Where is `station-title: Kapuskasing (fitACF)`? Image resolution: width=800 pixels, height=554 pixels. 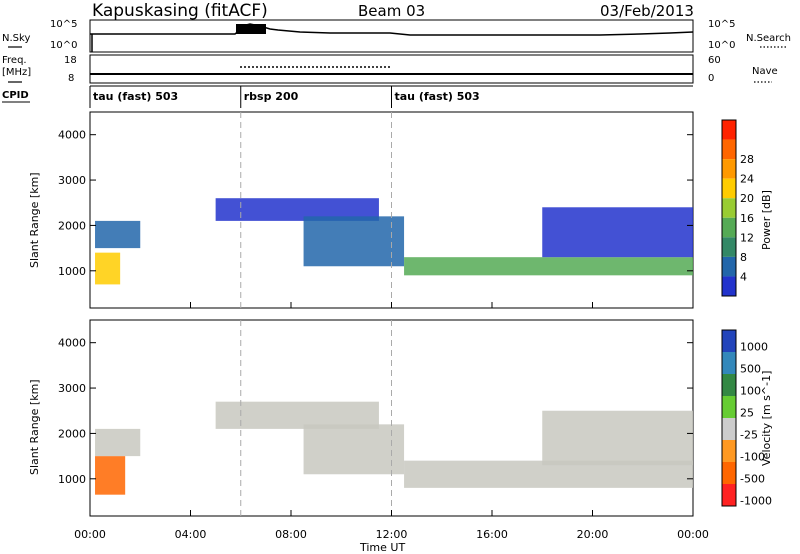 station-title: Kapuskasing (fitACF) is located at coordinates (180, 11).